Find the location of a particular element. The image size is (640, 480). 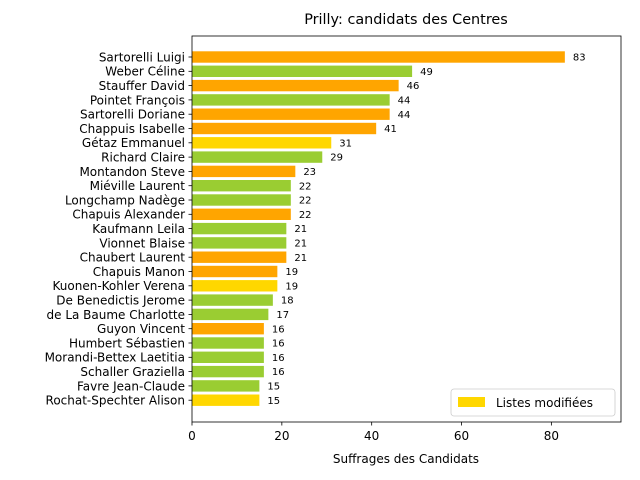

y-tick-label: Gétaz Emmanuel is located at coordinates (133, 143).